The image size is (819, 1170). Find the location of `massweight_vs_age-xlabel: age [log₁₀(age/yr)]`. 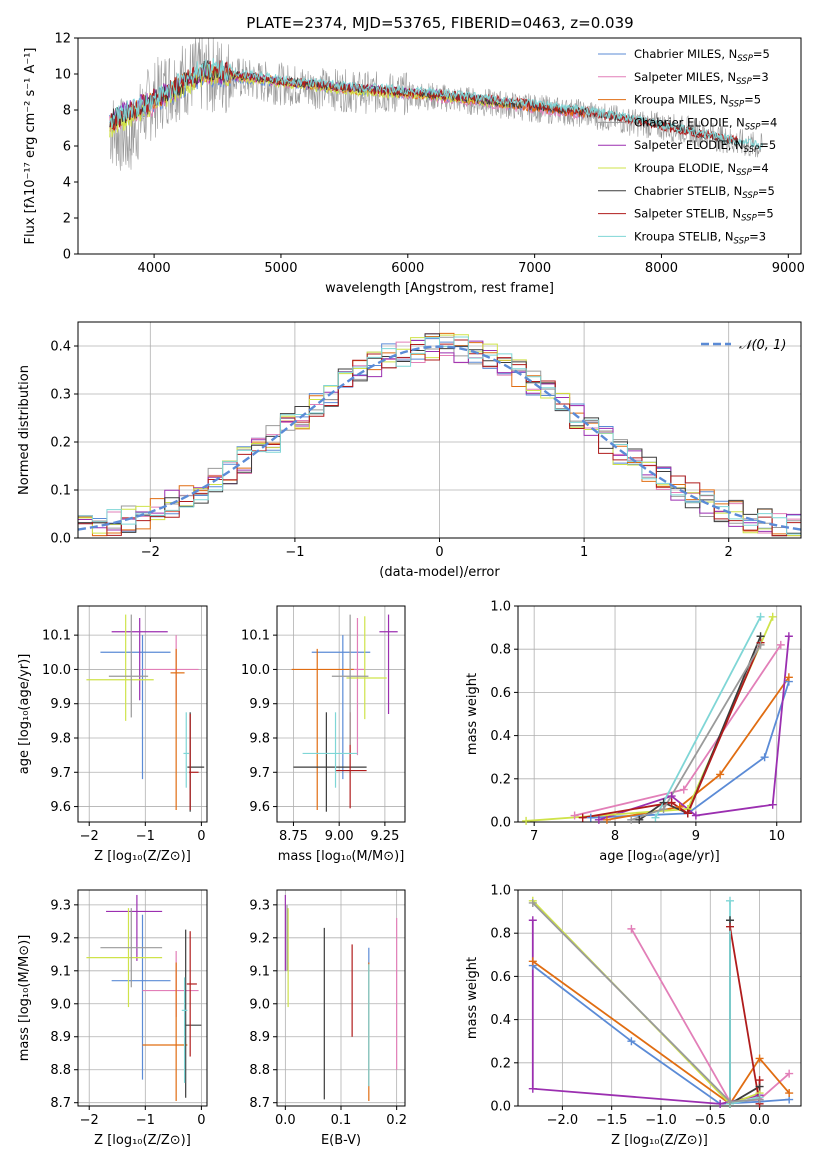

massweight_vs_age-xlabel: age [log₁₀(age/yr)] is located at coordinates (659, 856).